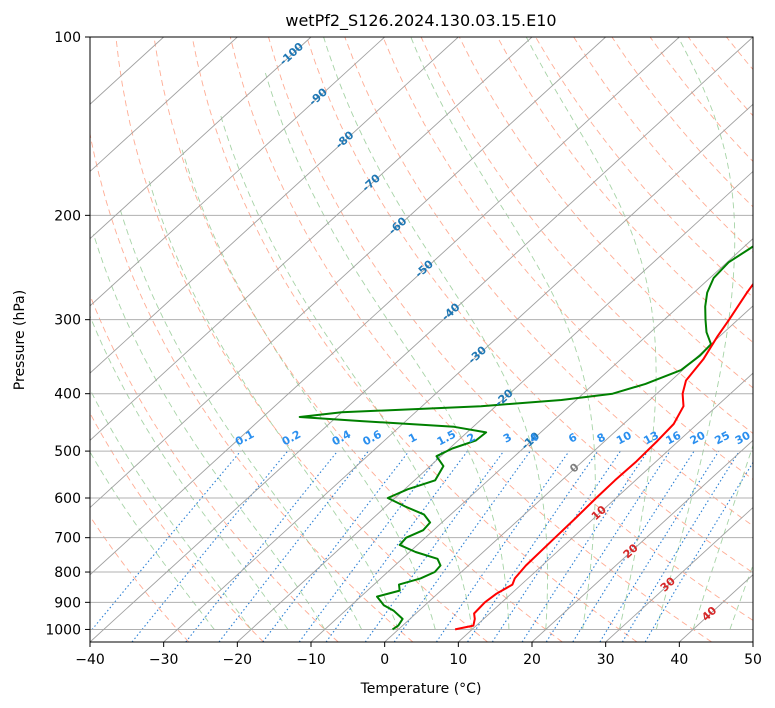 The width and height of the screenshot is (775, 708). What do you see at coordinates (67, 216) in the screenshot?
I see `y-tick-label: 200` at bounding box center [67, 216].